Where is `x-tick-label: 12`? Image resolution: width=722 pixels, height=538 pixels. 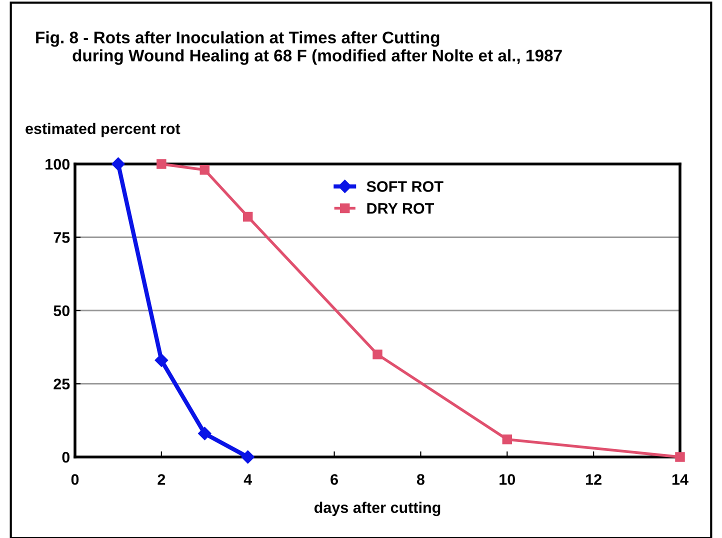
x-tick-label: 12 is located at coordinates (594, 479).